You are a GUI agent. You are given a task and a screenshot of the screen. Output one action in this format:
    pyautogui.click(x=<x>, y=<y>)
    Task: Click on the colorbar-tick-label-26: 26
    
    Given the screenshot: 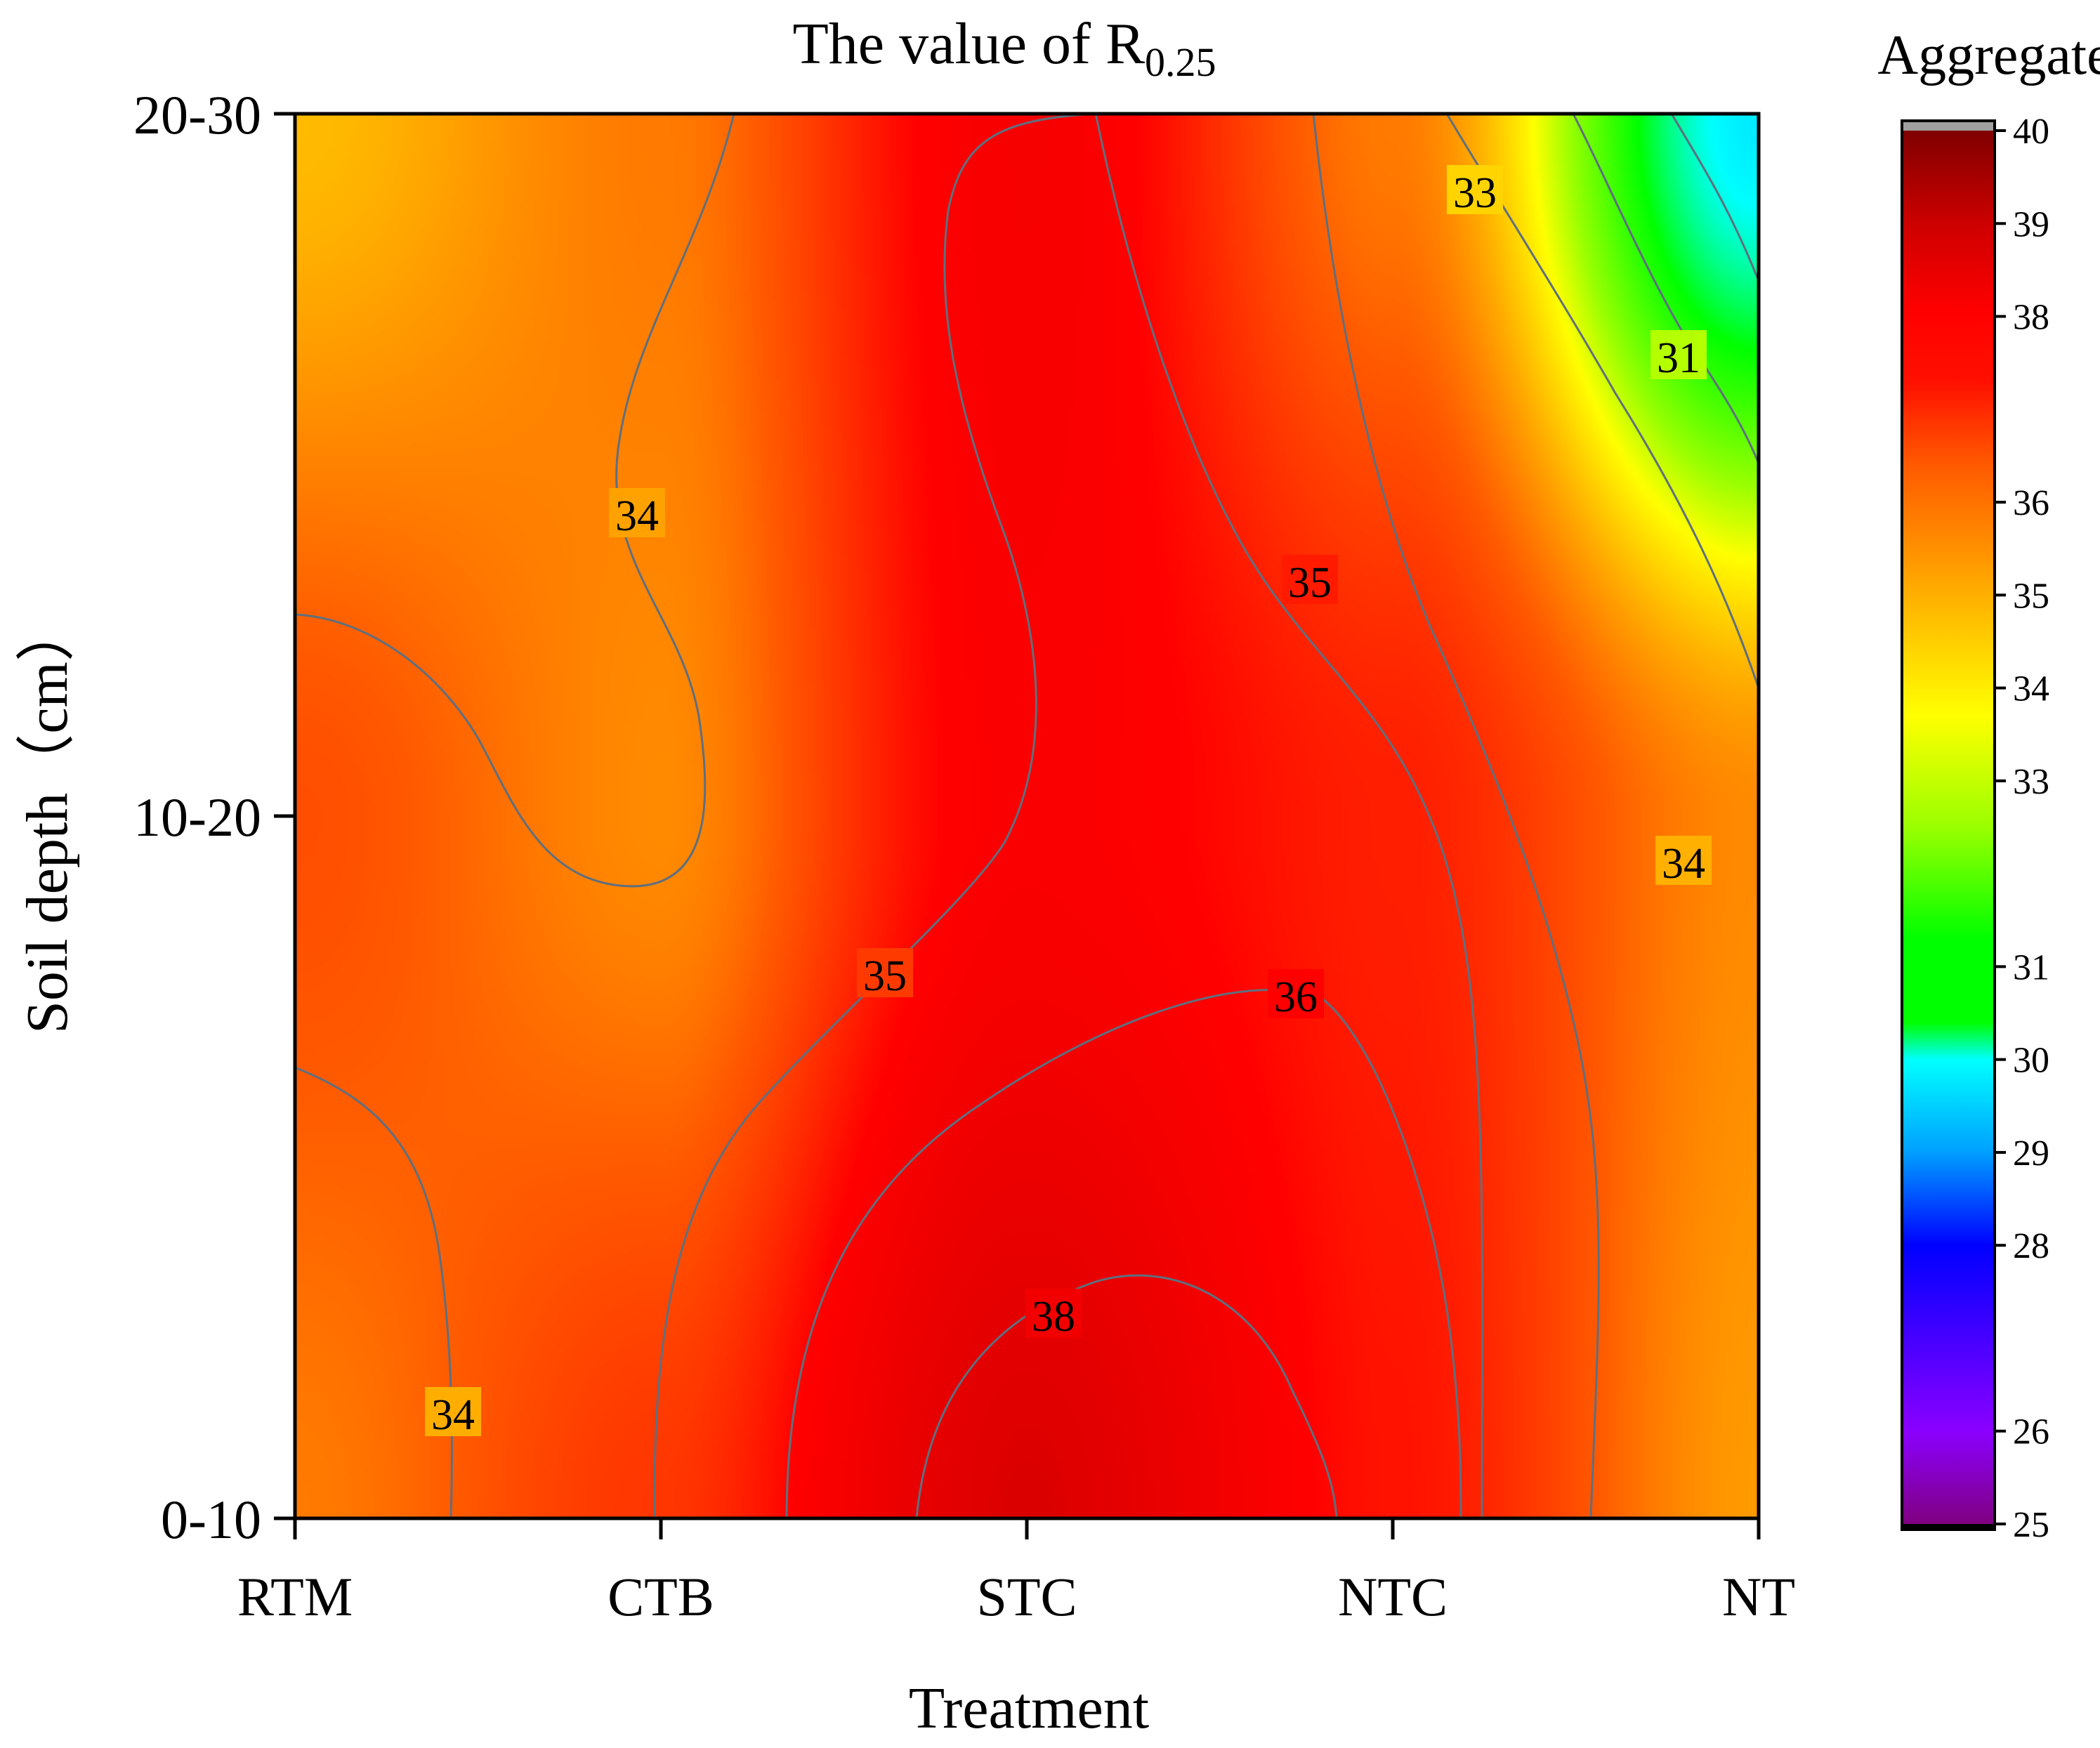 What is the action you would take?
    pyautogui.click(x=2031, y=1432)
    